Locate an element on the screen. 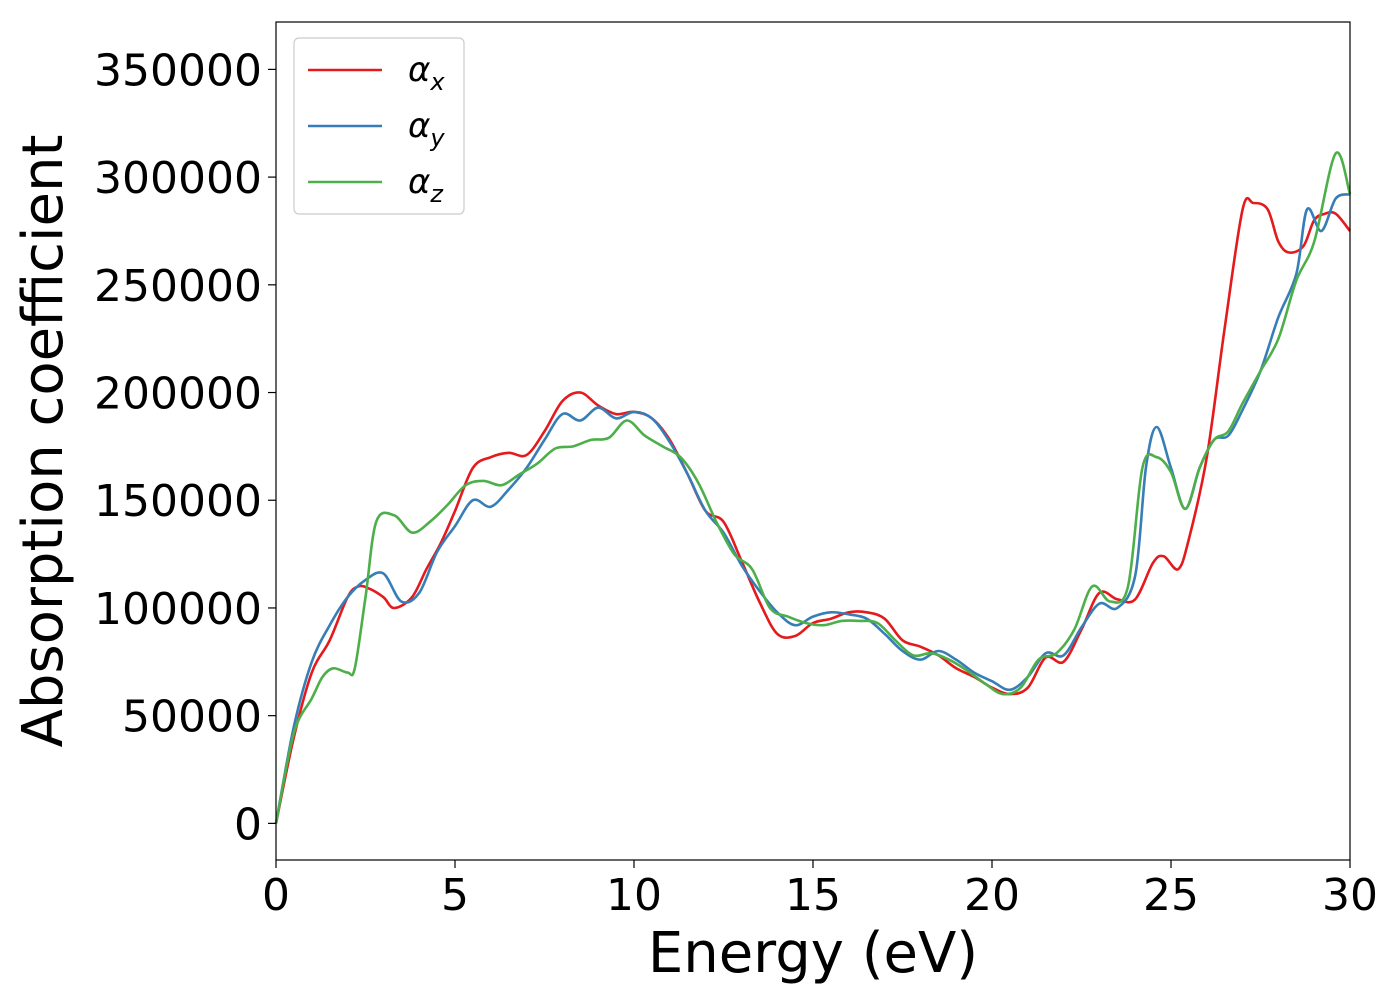 This screenshot has height=1000, width=1400. legend-label: αx is located at coordinates (426, 73).